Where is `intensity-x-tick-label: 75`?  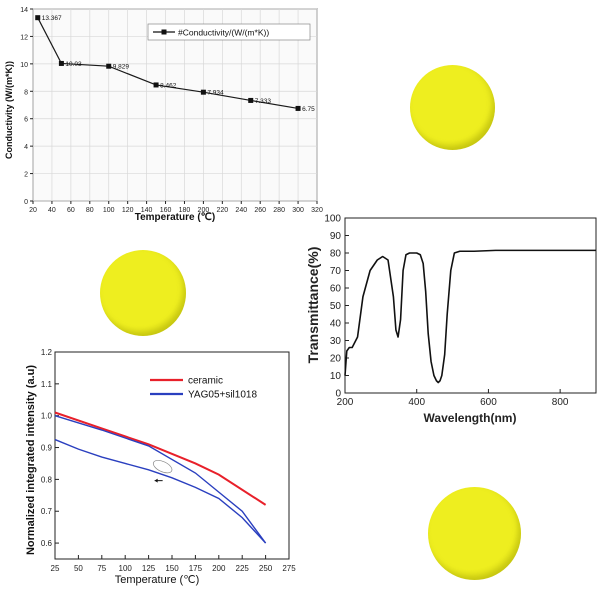 intensity-x-tick-label: 75 is located at coordinates (101, 568).